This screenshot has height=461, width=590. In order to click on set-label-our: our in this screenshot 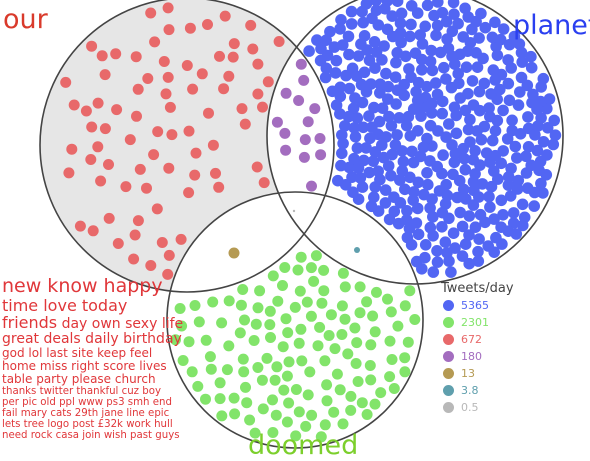, I will do `click(25, 19)`.